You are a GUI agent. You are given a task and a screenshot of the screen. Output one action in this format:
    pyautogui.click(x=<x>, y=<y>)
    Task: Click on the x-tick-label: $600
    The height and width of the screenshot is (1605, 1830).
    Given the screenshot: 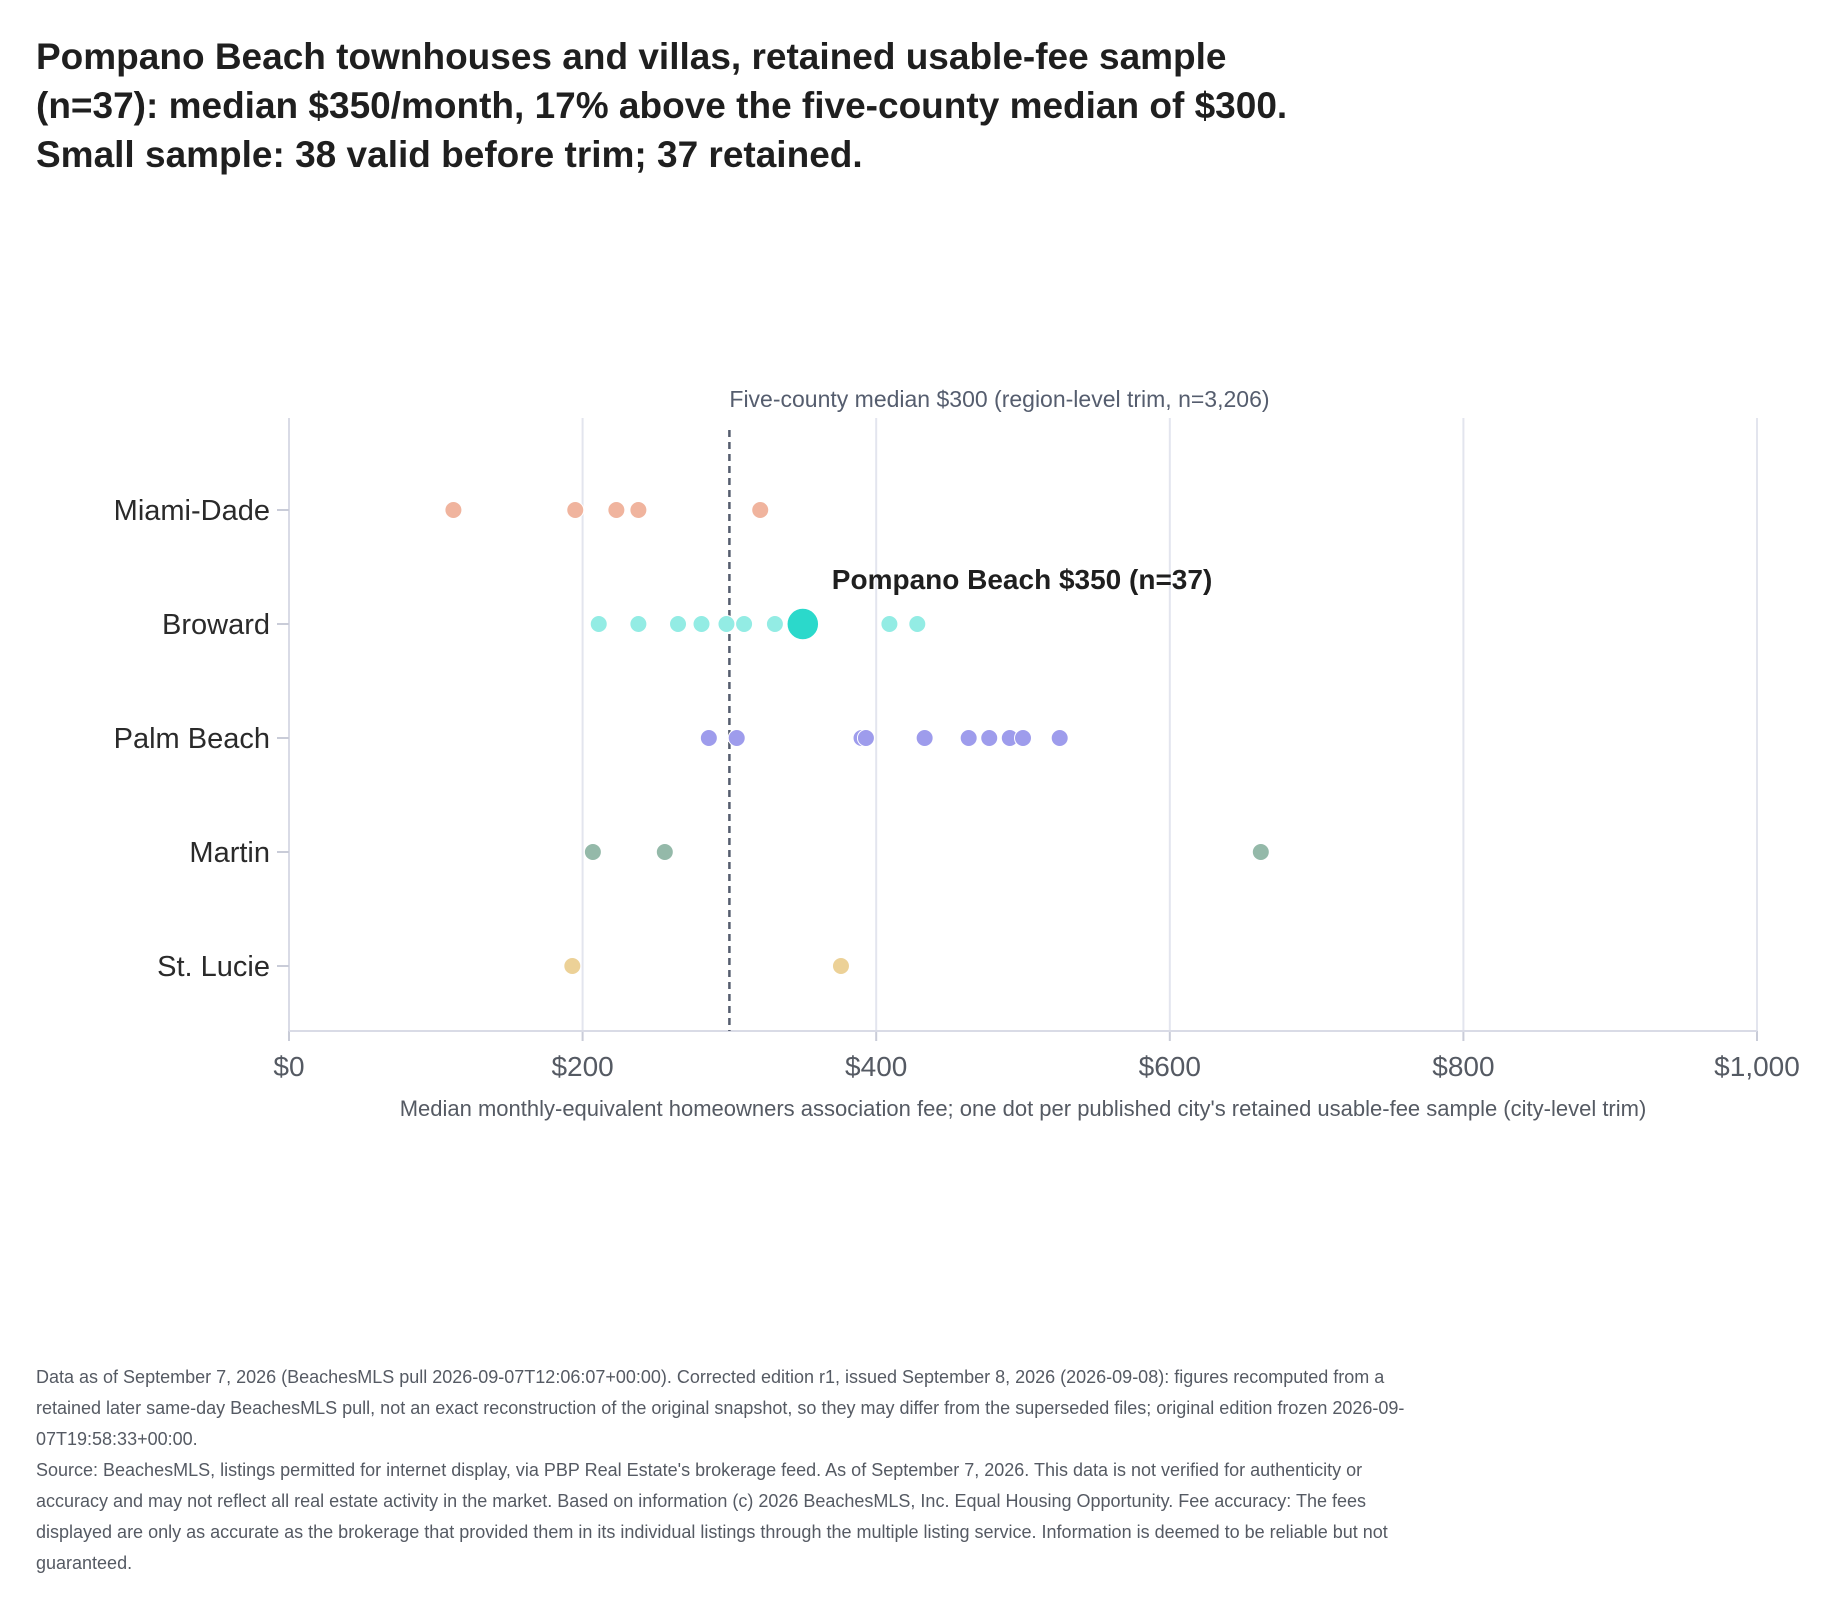 What is the action you would take?
    pyautogui.click(x=1170, y=1066)
    